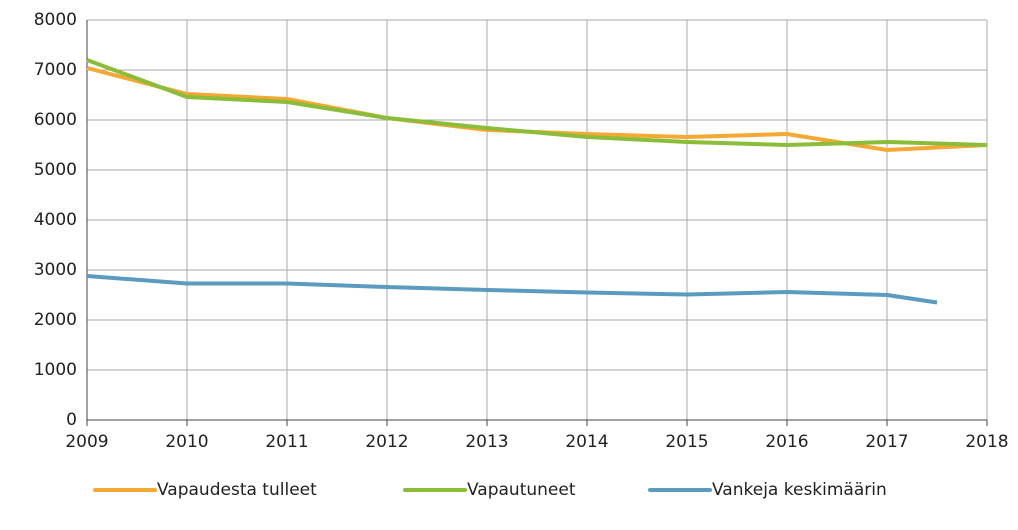 Image resolution: width=1018 pixels, height=530 pixels. What do you see at coordinates (55, 70) in the screenshot?
I see `y-tick-label: 7000` at bounding box center [55, 70].